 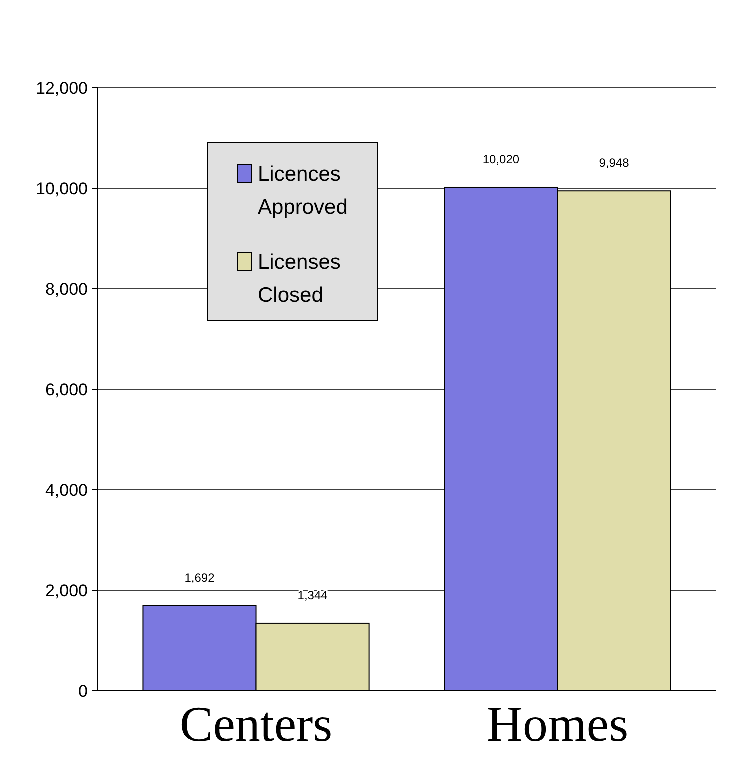 What do you see at coordinates (256, 724) in the screenshot?
I see `x-tick-label: Centers` at bounding box center [256, 724].